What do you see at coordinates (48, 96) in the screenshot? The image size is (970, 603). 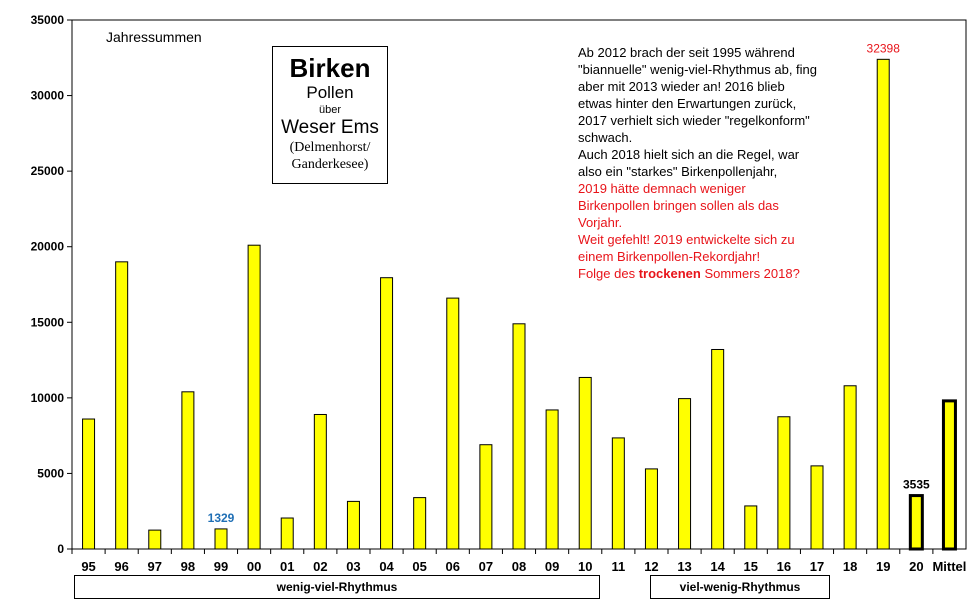 I see `y-tick-label: 30000` at bounding box center [48, 96].